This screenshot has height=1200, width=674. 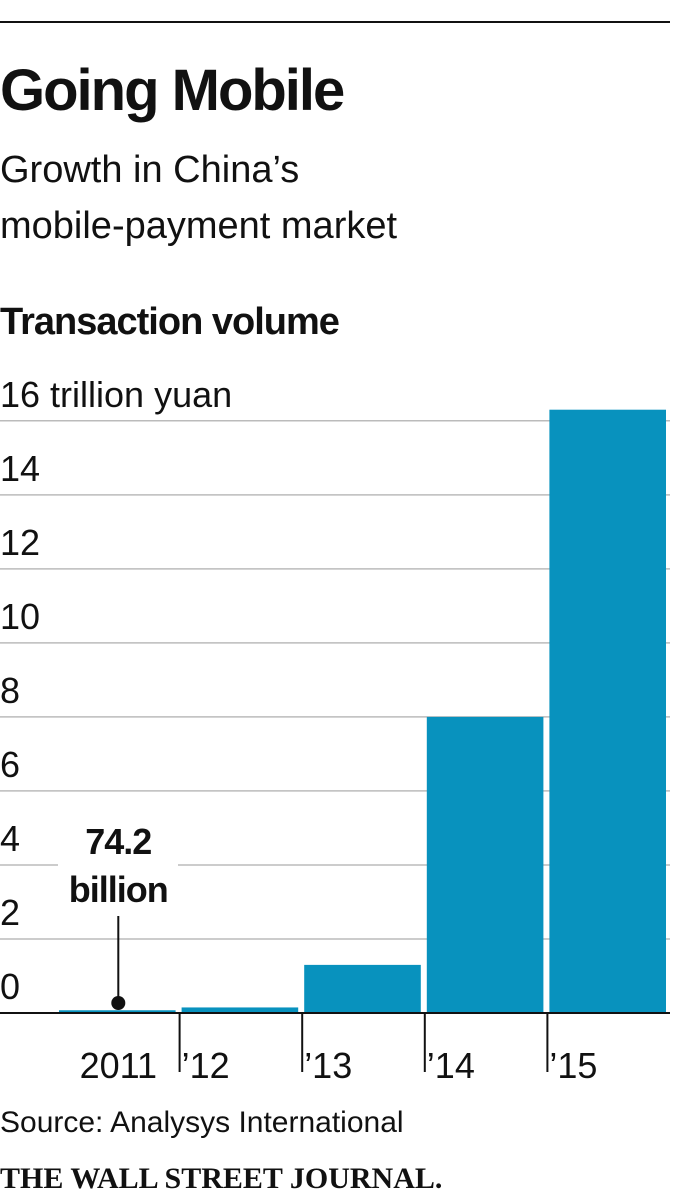 I want to click on data-label: 74.2 billion, so click(x=118, y=866).